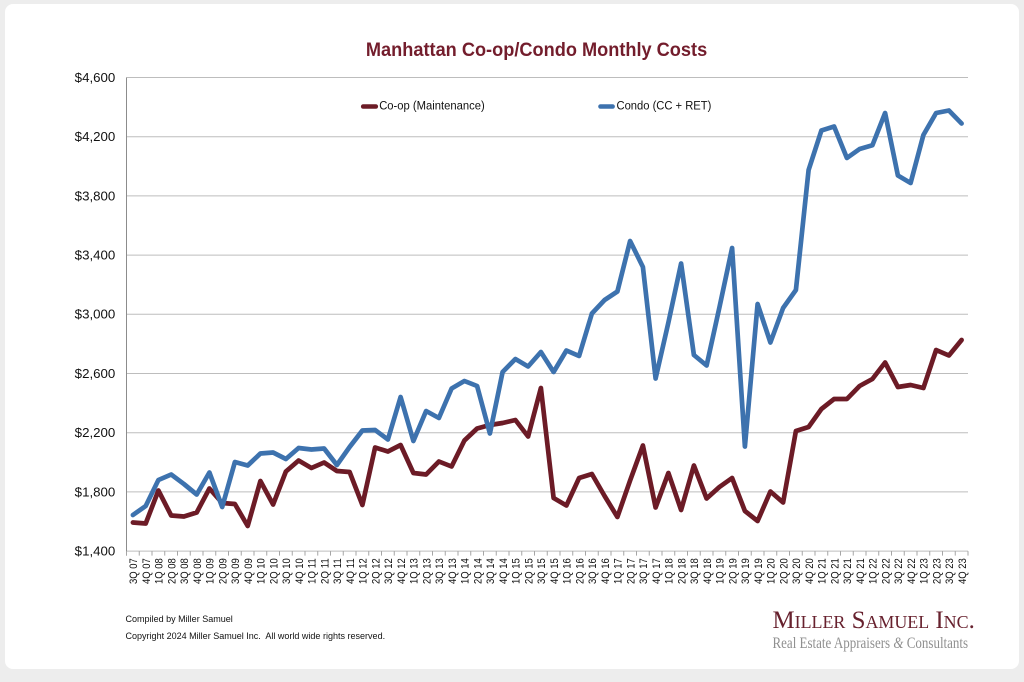 The height and width of the screenshot is (682, 1024). I want to click on svg-text: 3Q 12, so click(389, 571).